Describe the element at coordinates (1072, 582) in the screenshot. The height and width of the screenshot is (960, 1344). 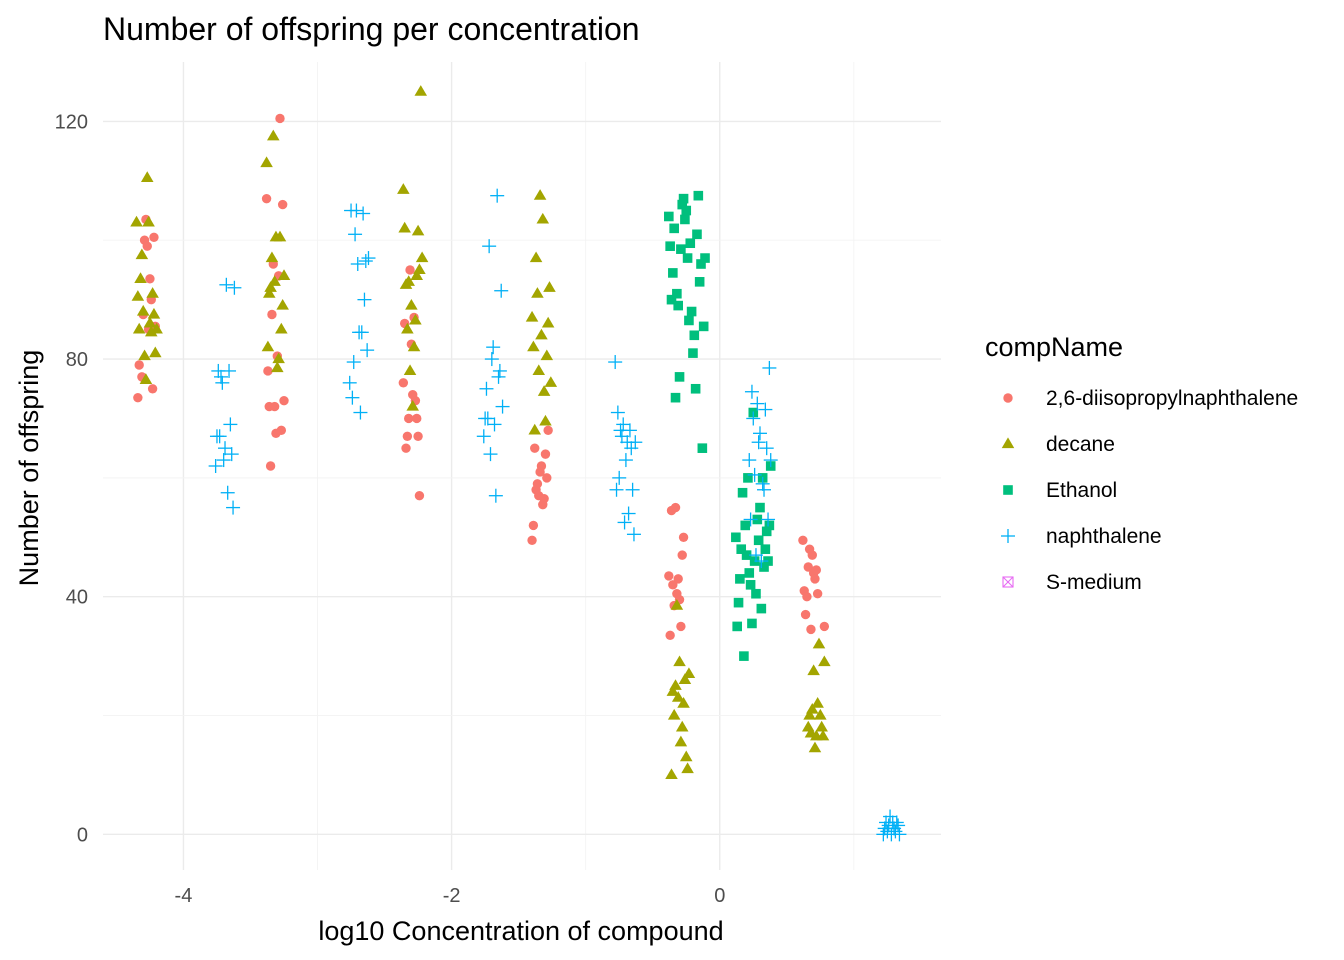
I see `legend-item: S-medium` at that location.